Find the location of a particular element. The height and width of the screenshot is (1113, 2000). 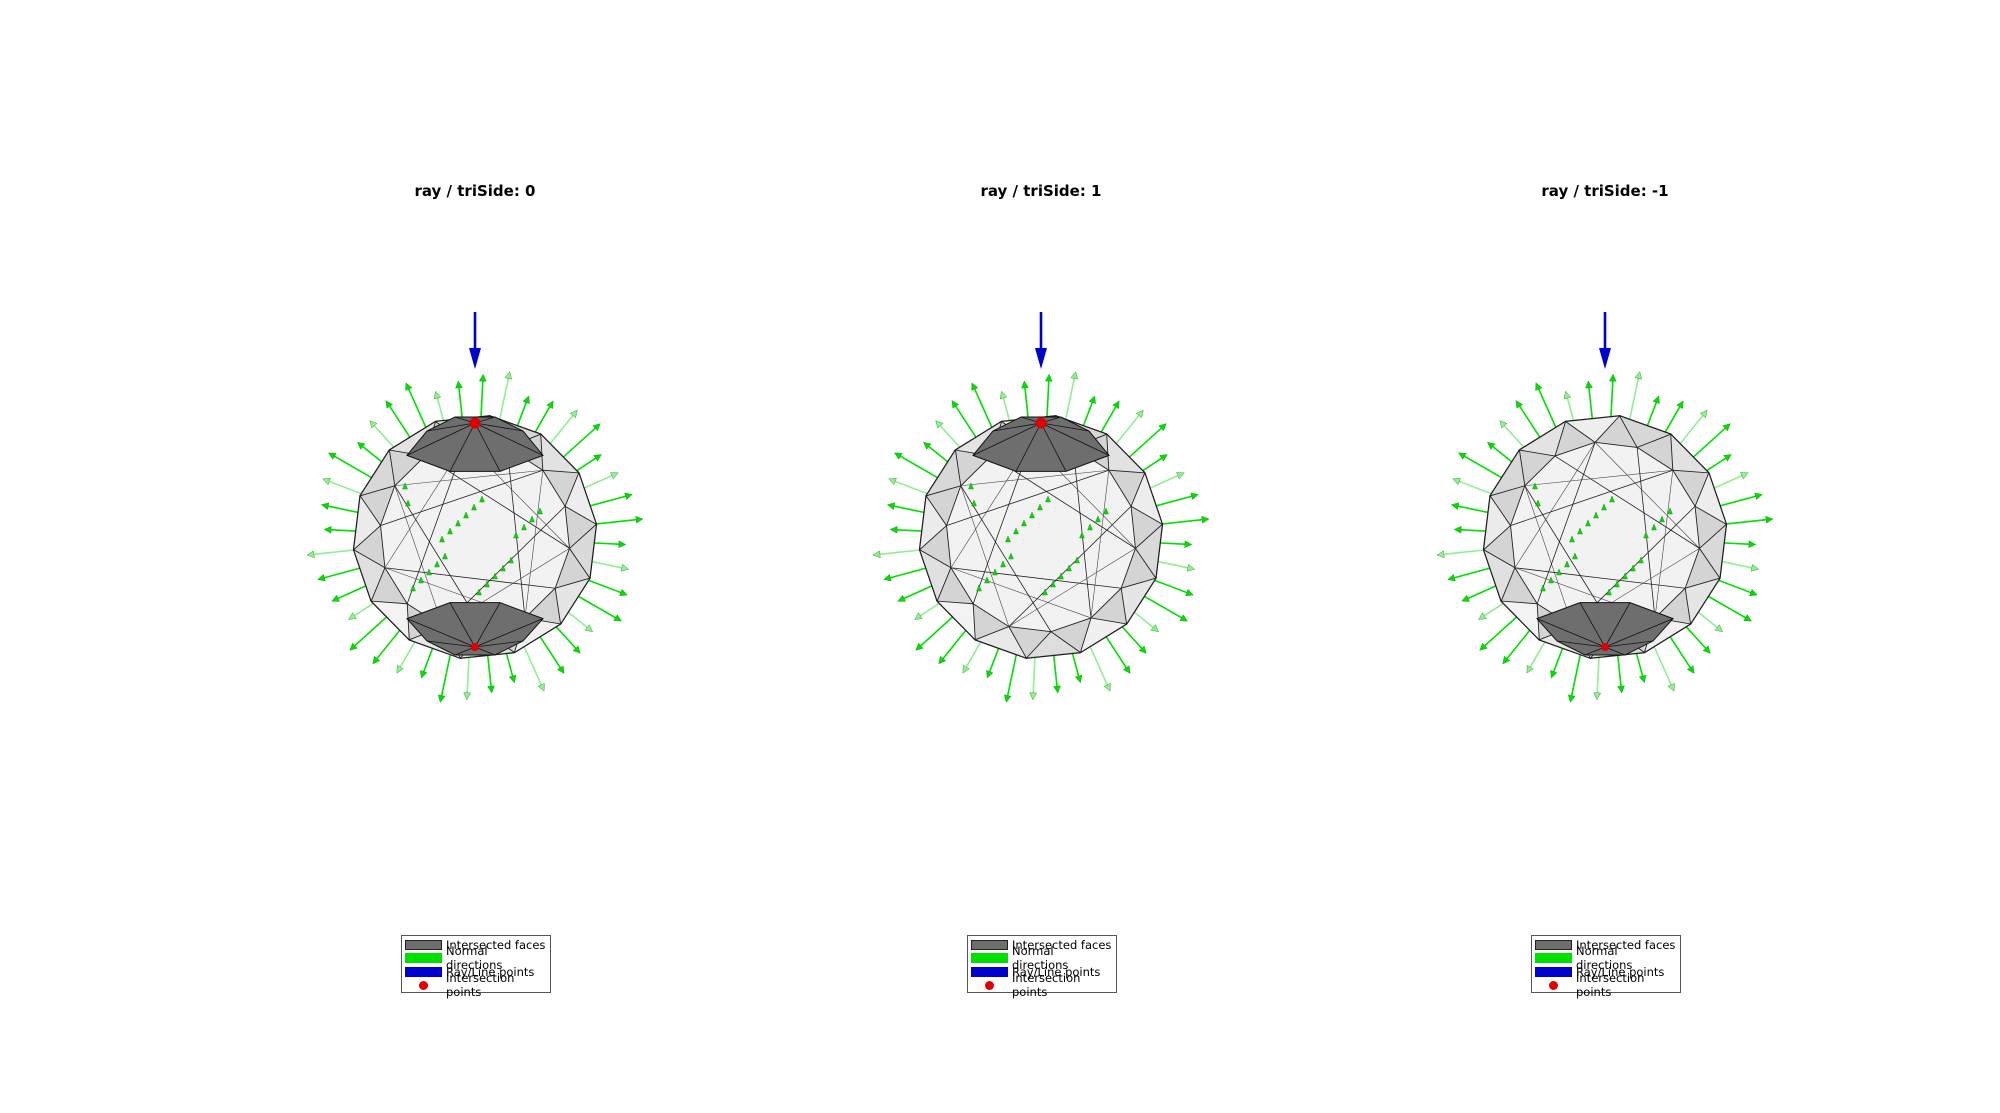

legend-entry-ray: Ray/Line points is located at coordinates (1042, 972).